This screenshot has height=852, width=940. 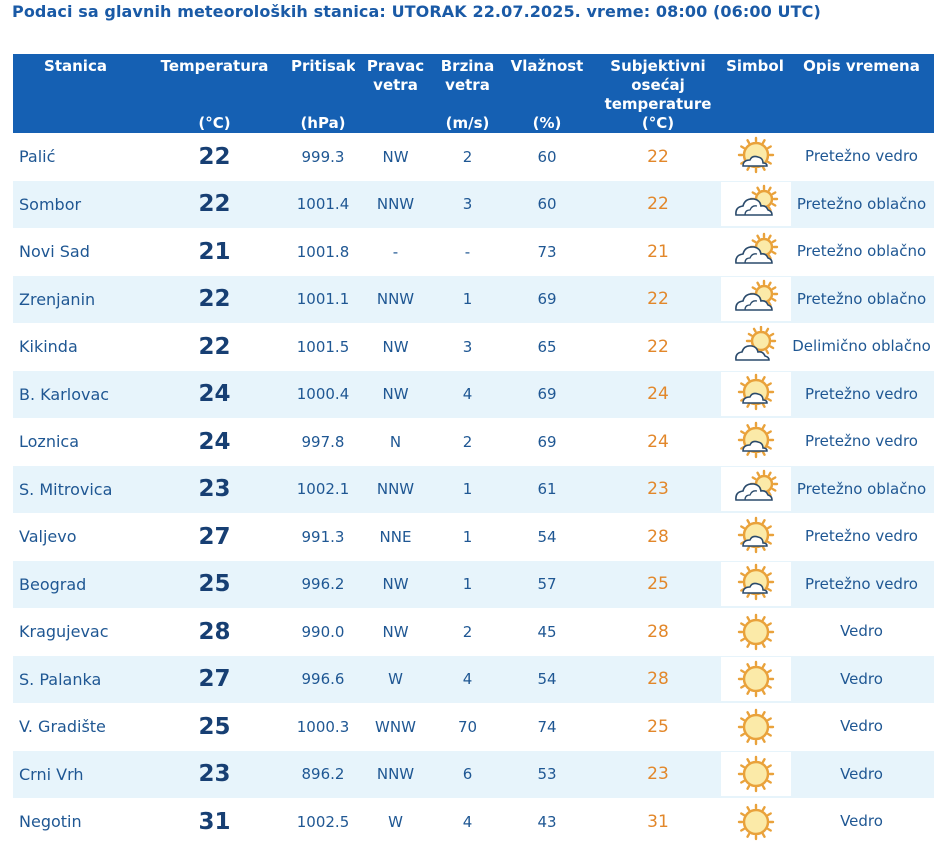 What do you see at coordinates (658, 93) in the screenshot?
I see `header-feels-like: Subjektivni osećaj temperature (°C)` at bounding box center [658, 93].